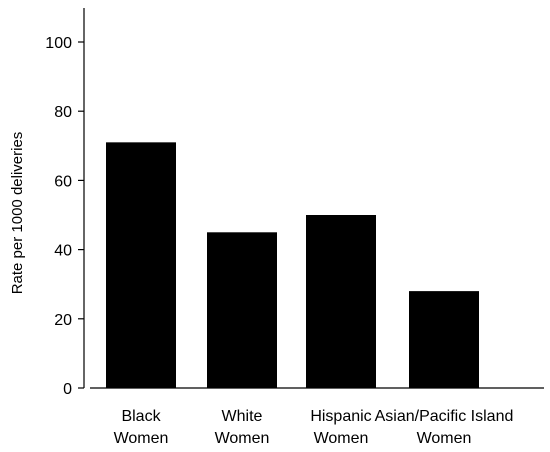  Describe the element at coordinates (242, 427) in the screenshot. I see `x-tick-label: White Women` at that location.